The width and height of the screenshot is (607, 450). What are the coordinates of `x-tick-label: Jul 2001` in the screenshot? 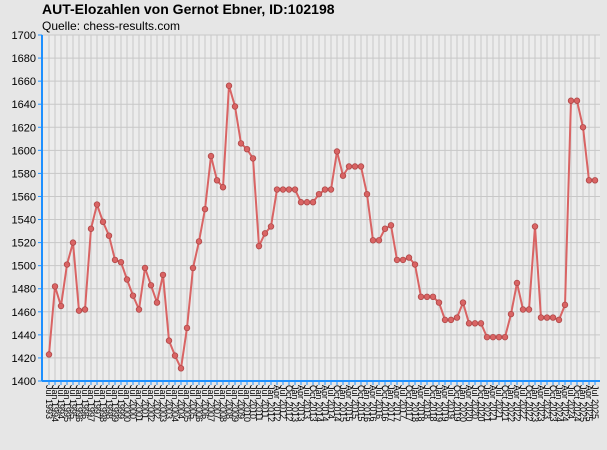 It's located at (145, 402).